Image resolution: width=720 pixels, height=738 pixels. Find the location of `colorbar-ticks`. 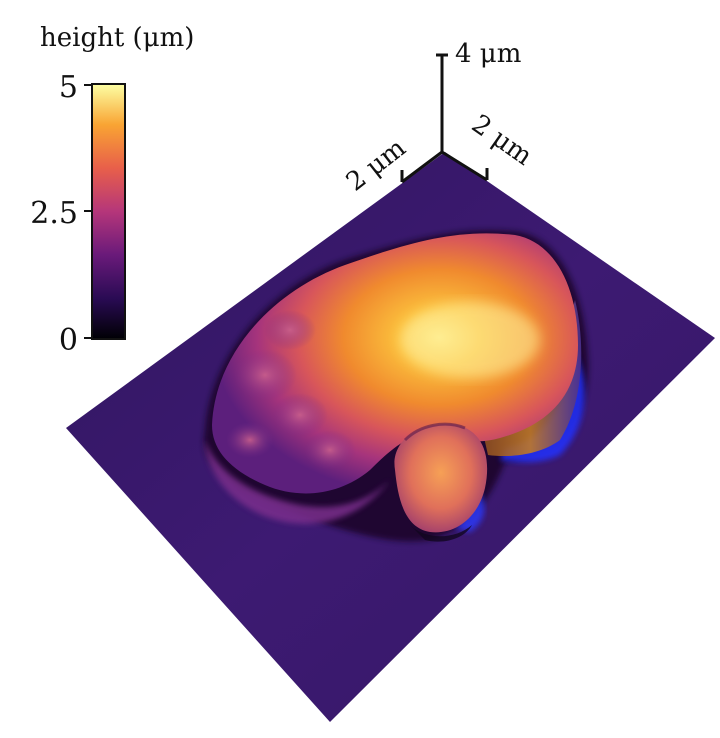

colorbar-ticks is located at coordinates (88, 211).